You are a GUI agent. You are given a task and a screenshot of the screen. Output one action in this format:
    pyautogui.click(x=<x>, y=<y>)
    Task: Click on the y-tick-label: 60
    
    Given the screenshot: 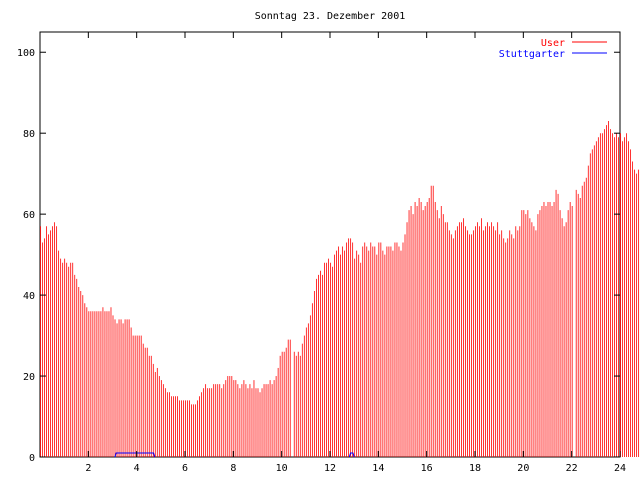 What is the action you would take?
    pyautogui.click(x=29, y=215)
    